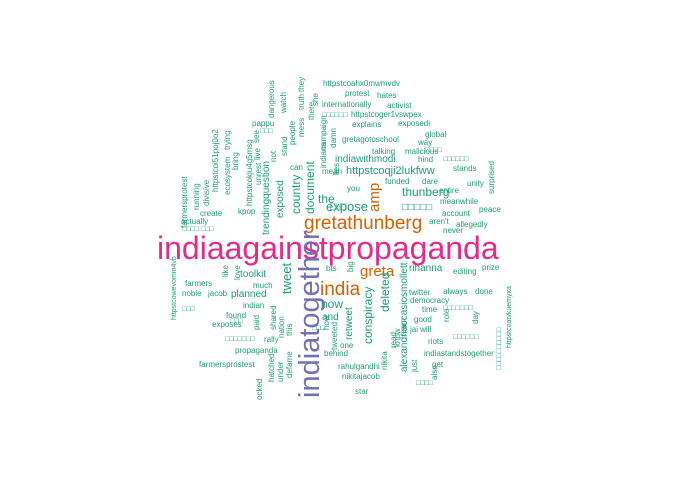  What do you see at coordinates (247, 211) in the screenshot?
I see `word: kpop` at bounding box center [247, 211].